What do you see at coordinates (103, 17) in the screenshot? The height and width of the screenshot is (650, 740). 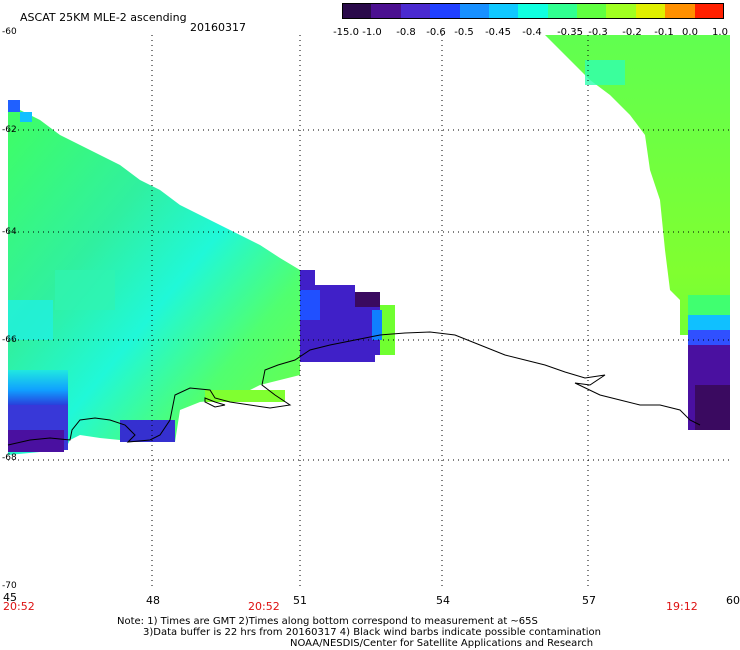 I see `map-title: ASCAT 25KM MLE-2 ascending` at bounding box center [103, 17].